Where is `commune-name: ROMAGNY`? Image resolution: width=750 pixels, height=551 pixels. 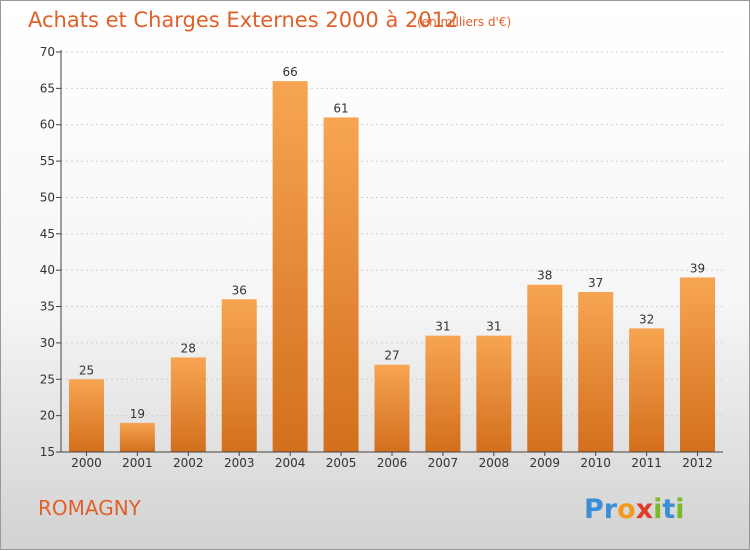
commune-name: ROMAGNY is located at coordinates (90, 508).